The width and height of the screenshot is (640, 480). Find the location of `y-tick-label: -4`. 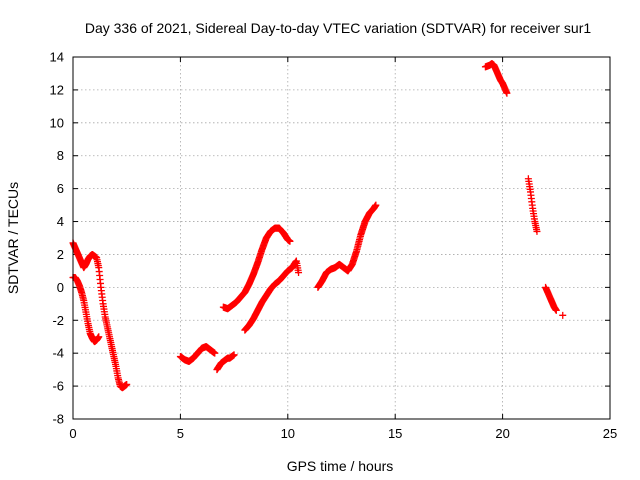

y-tick-label: -4 is located at coordinates (58, 353).